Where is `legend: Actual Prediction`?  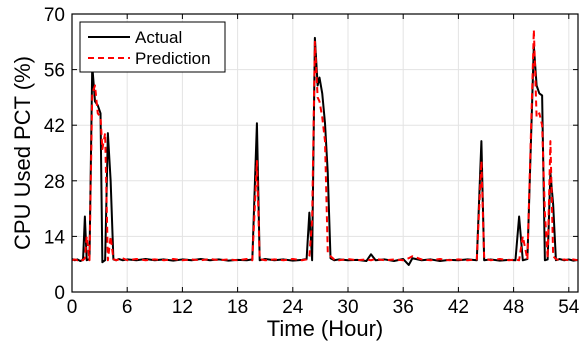 legend: Actual Prediction is located at coordinates (152, 47).